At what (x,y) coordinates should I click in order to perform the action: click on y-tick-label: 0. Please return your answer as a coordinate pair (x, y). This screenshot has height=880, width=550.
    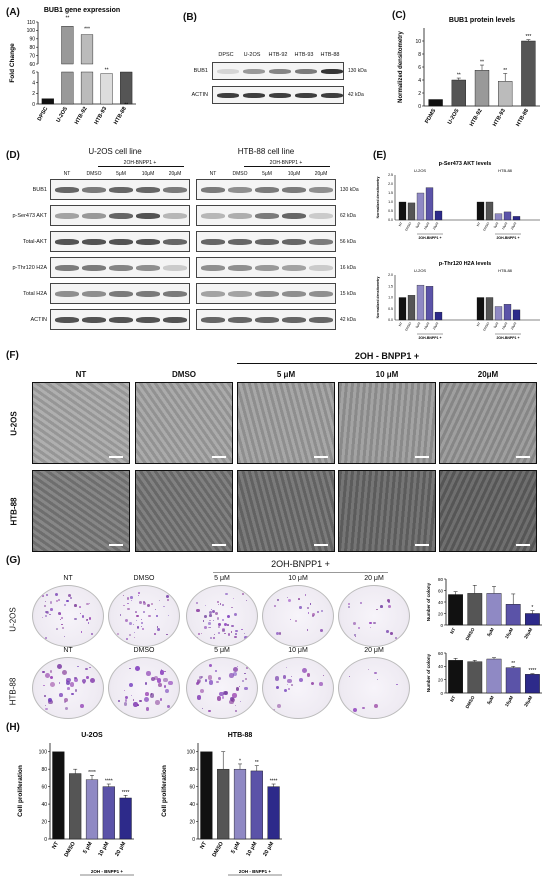
    Looking at the image, I should click on (441, 625).